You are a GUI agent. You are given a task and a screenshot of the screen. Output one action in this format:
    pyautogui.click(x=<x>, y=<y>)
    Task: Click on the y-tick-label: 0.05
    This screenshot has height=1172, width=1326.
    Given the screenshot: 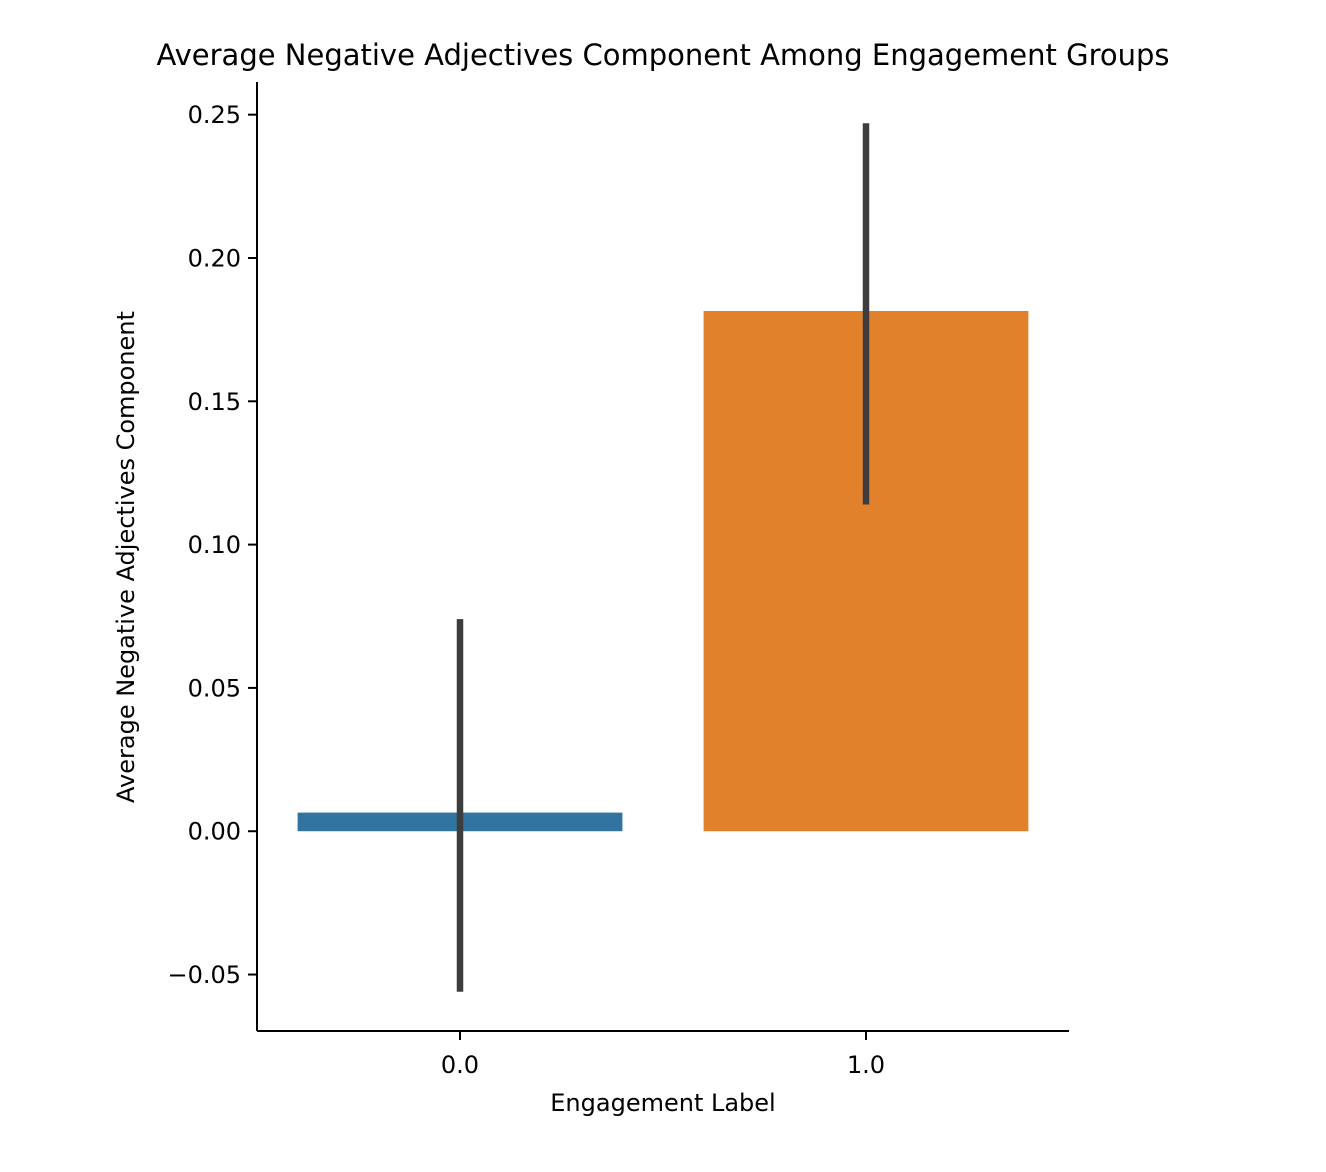 What is the action you would take?
    pyautogui.click(x=214, y=688)
    